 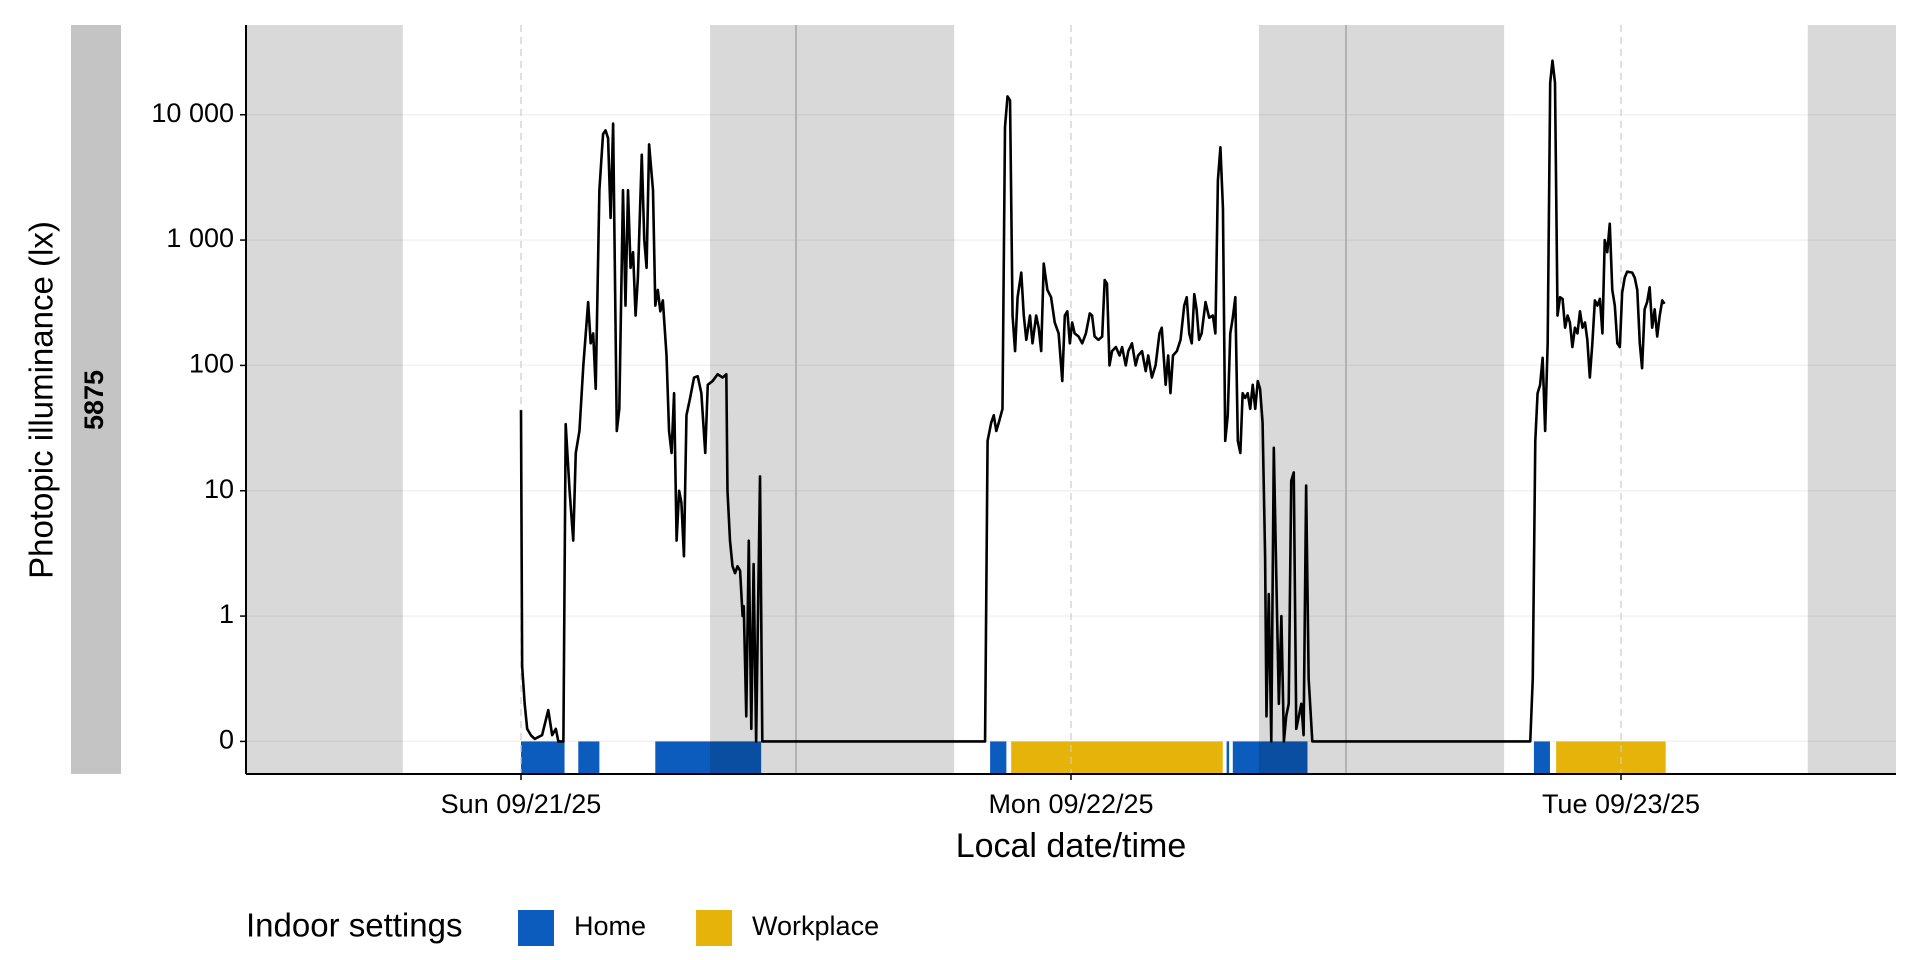 What do you see at coordinates (1621, 804) in the screenshot?
I see `x-tick-label: Tue 09/23/25` at bounding box center [1621, 804].